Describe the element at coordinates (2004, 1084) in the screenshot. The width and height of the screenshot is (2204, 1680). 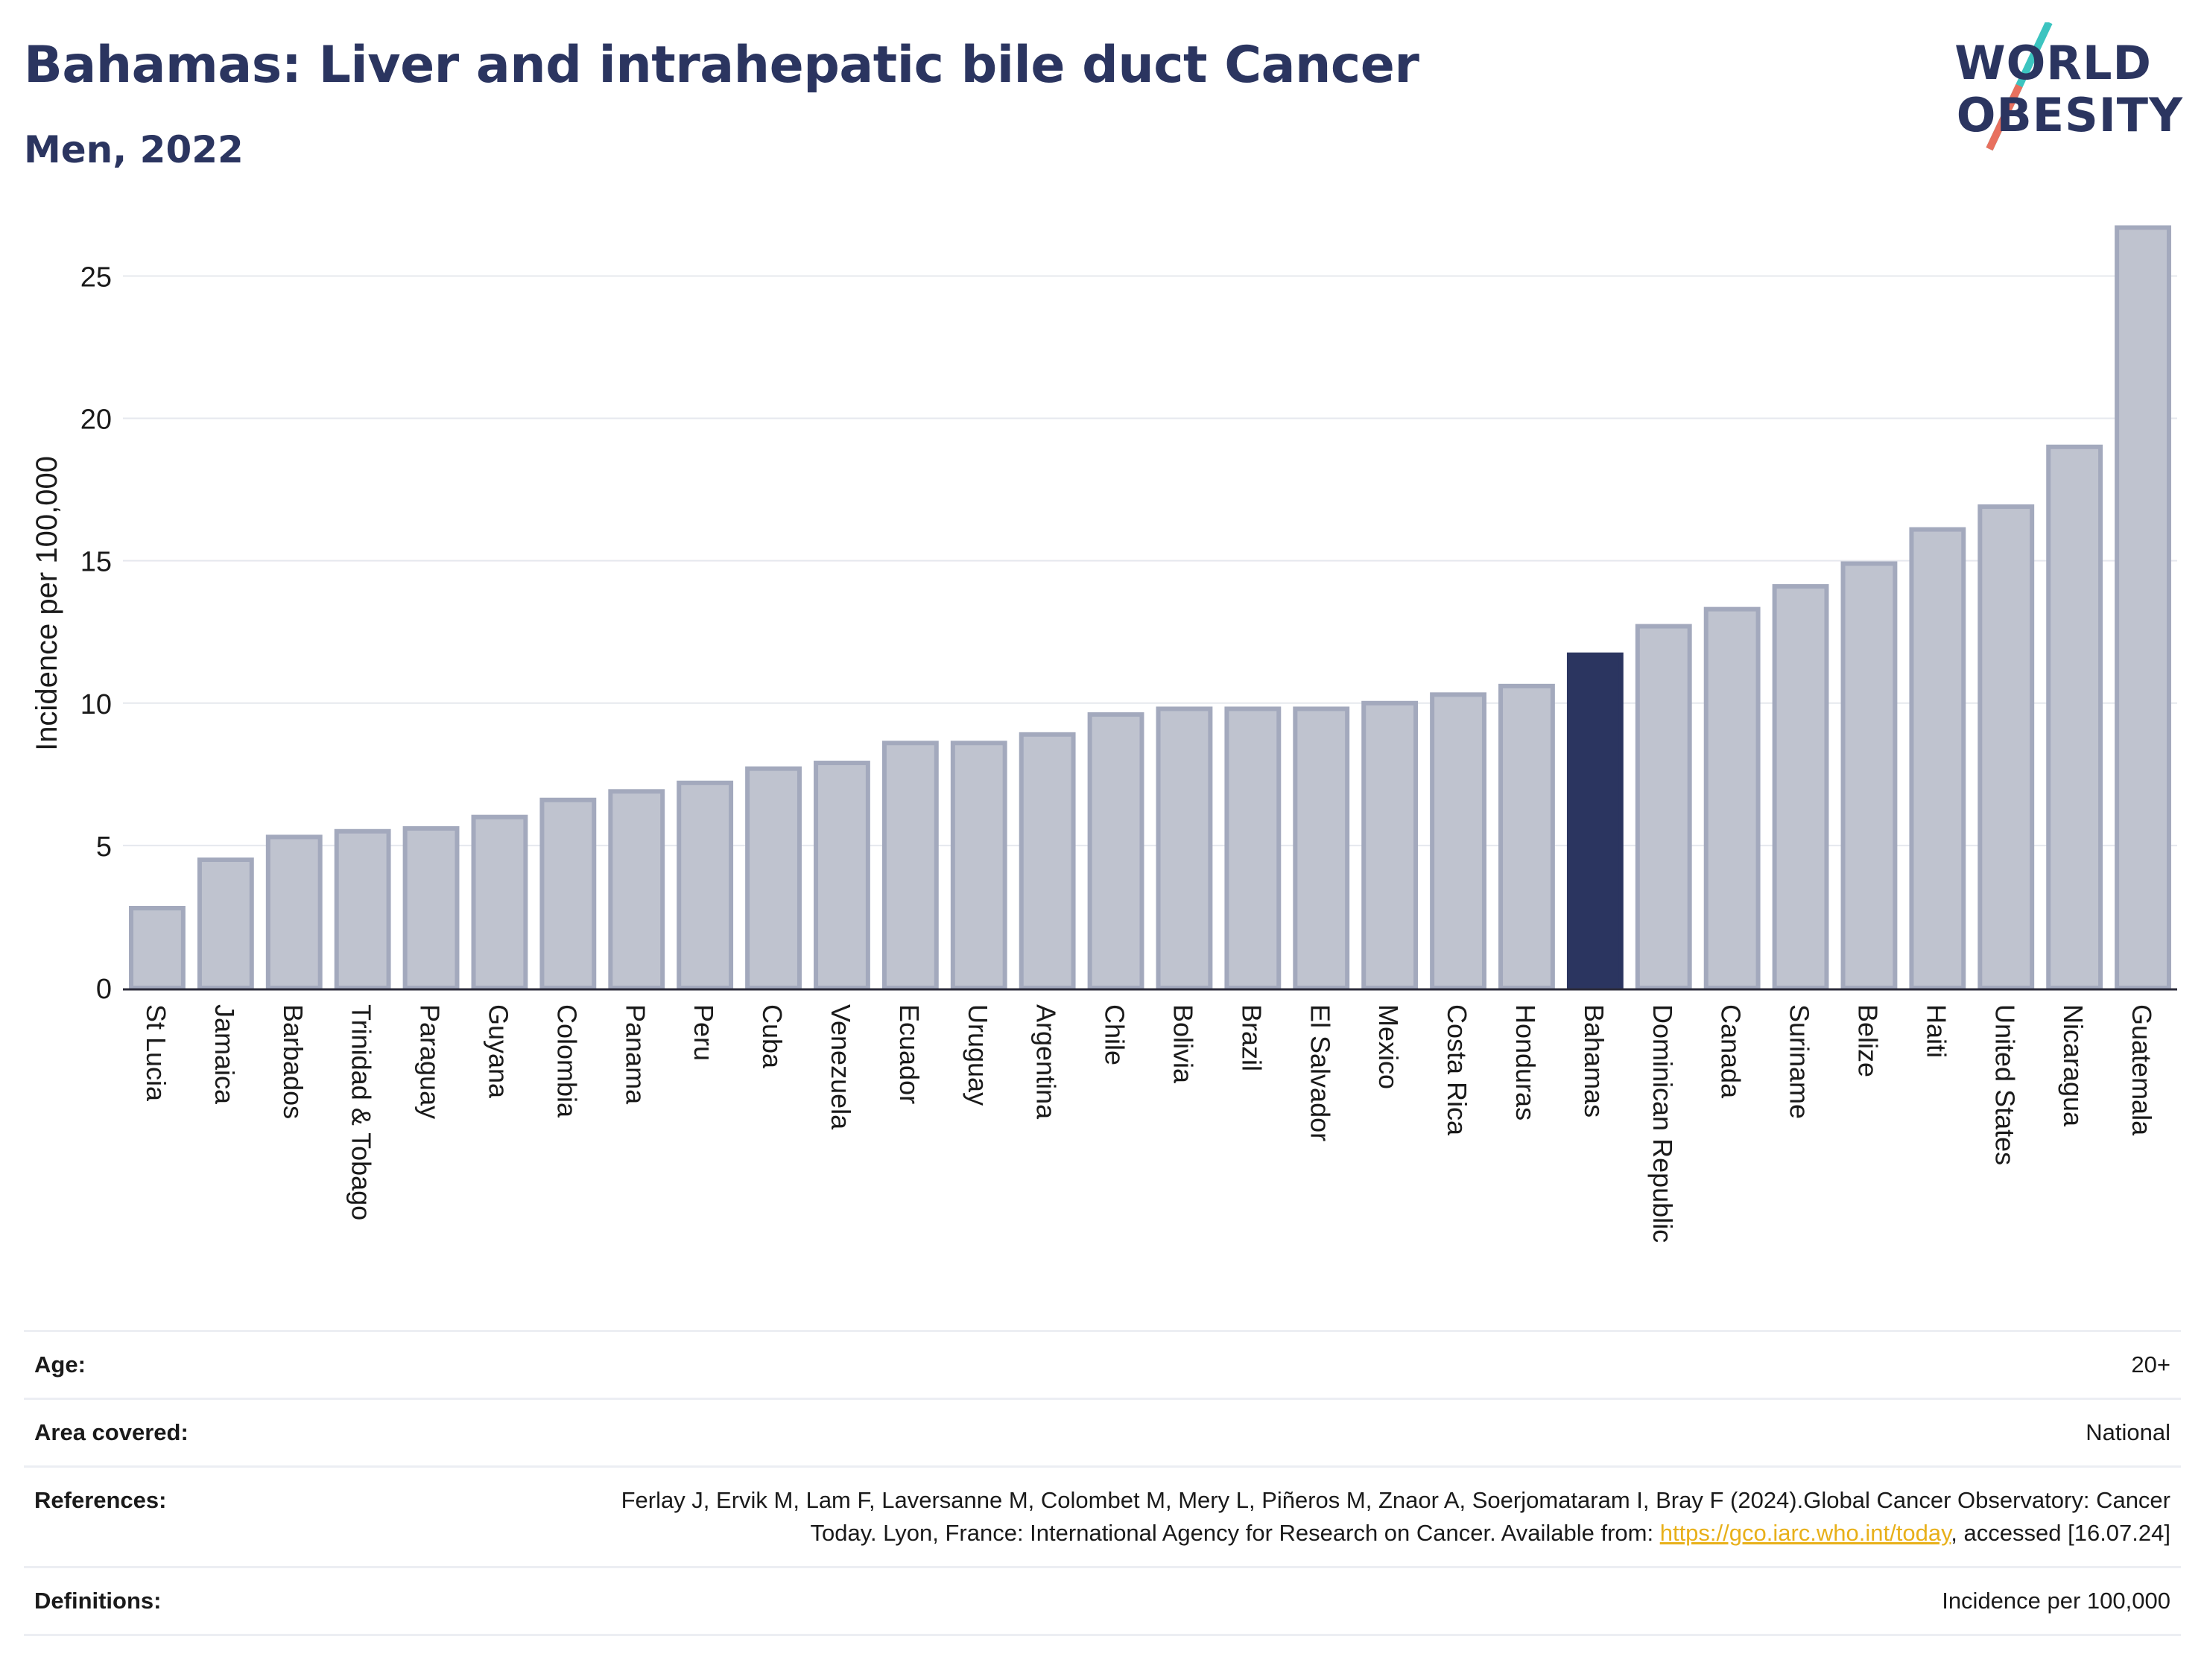
I see `x-tick-label: United States` at that location.